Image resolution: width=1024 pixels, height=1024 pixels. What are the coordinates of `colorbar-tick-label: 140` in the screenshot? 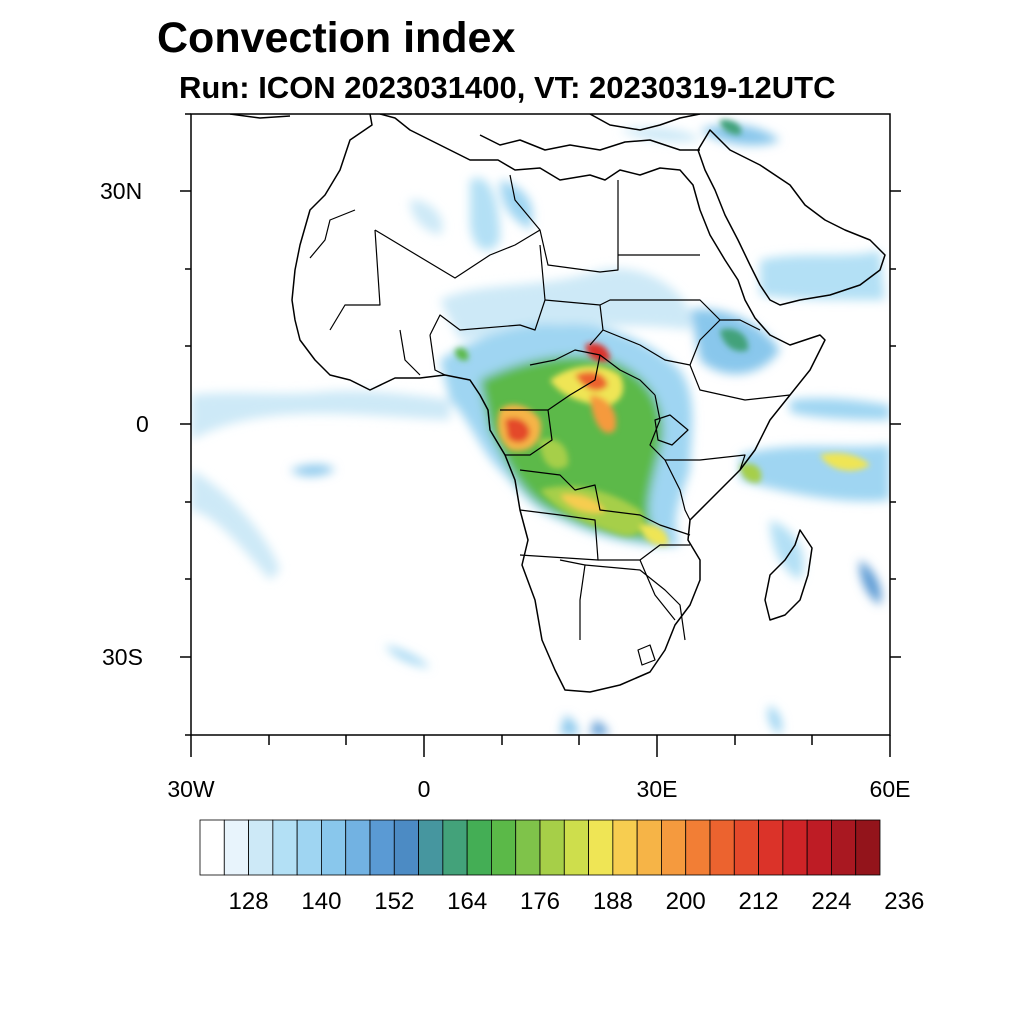 It's located at (321, 901).